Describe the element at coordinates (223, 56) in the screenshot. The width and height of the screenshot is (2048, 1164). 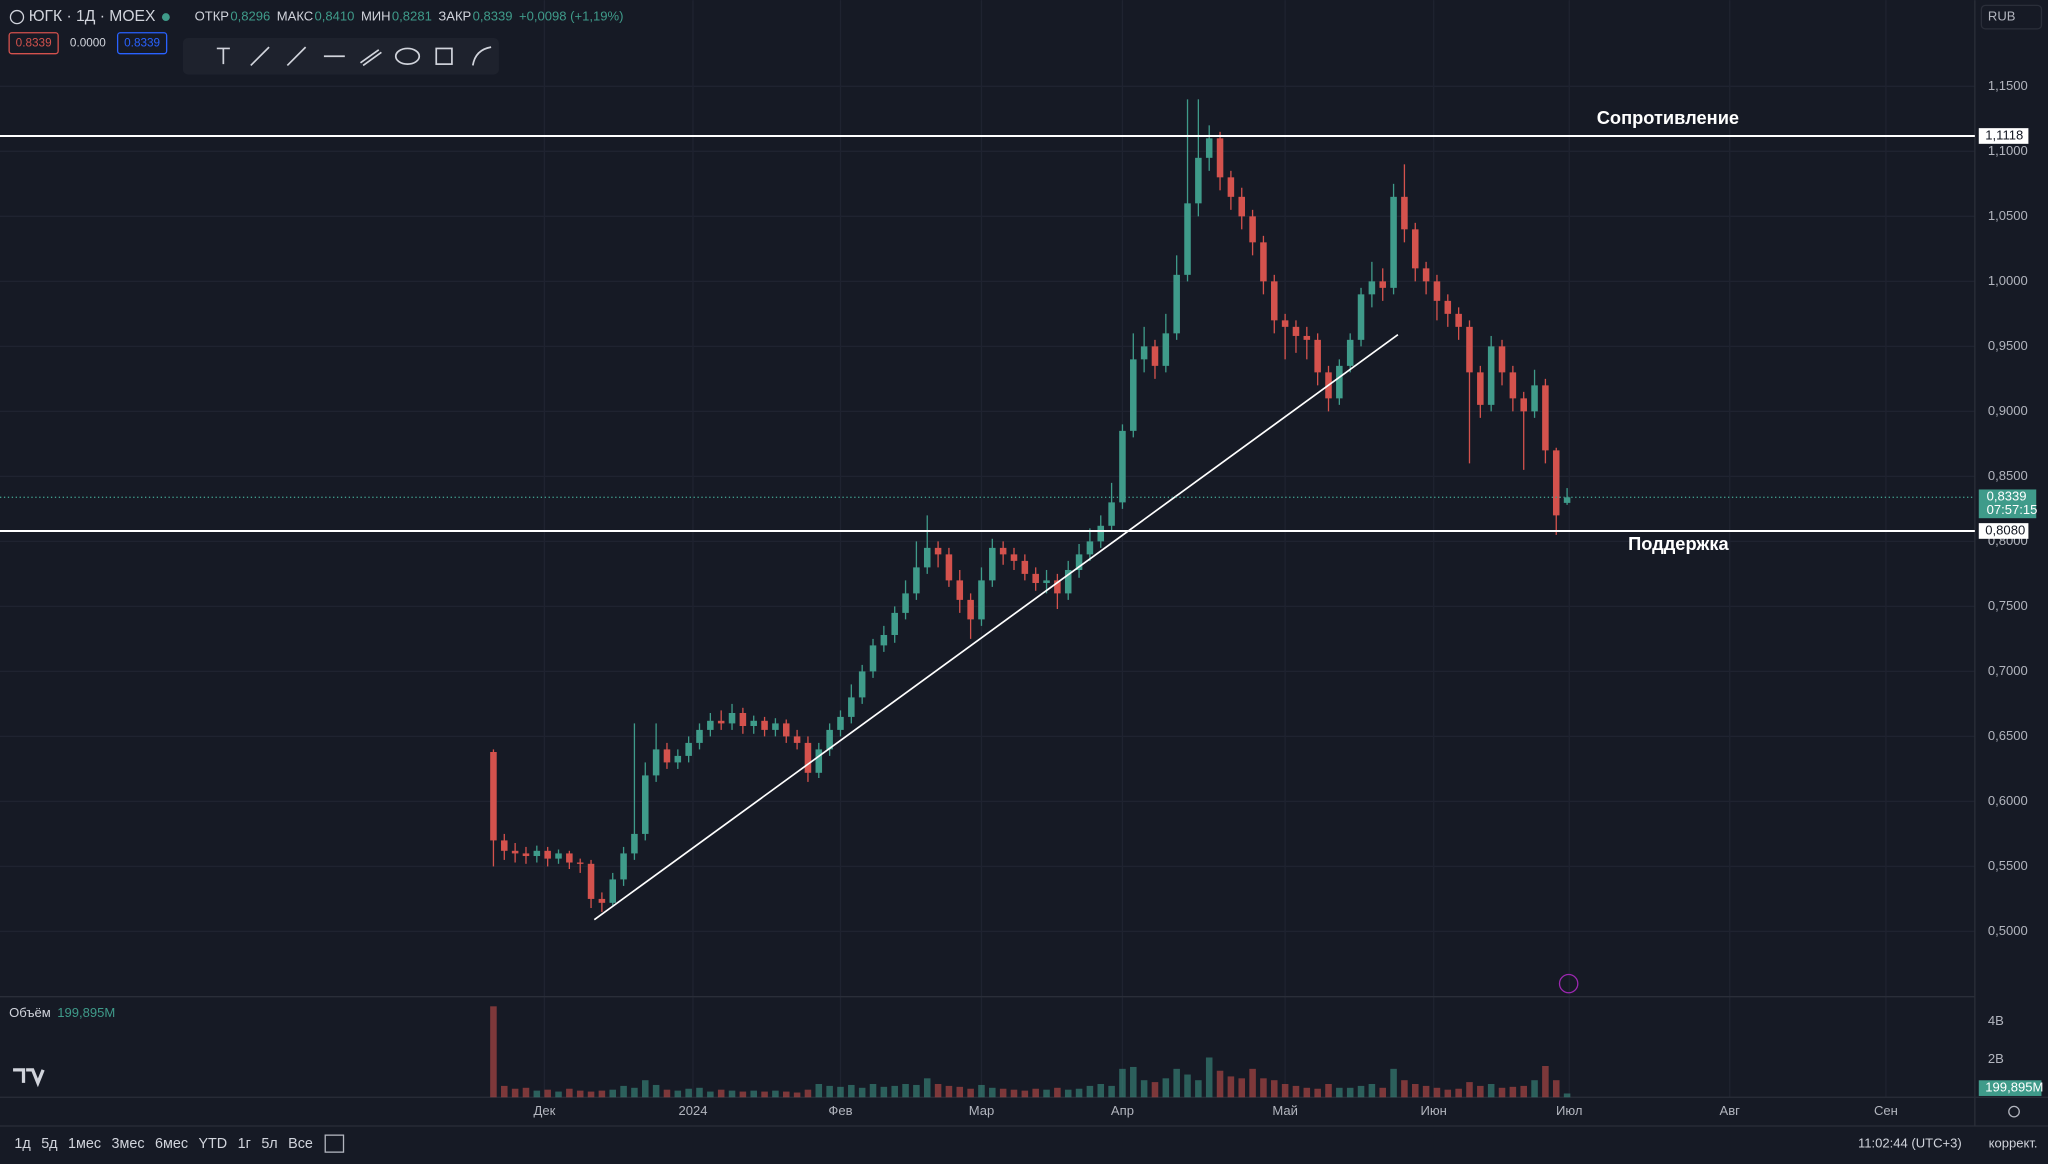
I see `text-tool` at that location.